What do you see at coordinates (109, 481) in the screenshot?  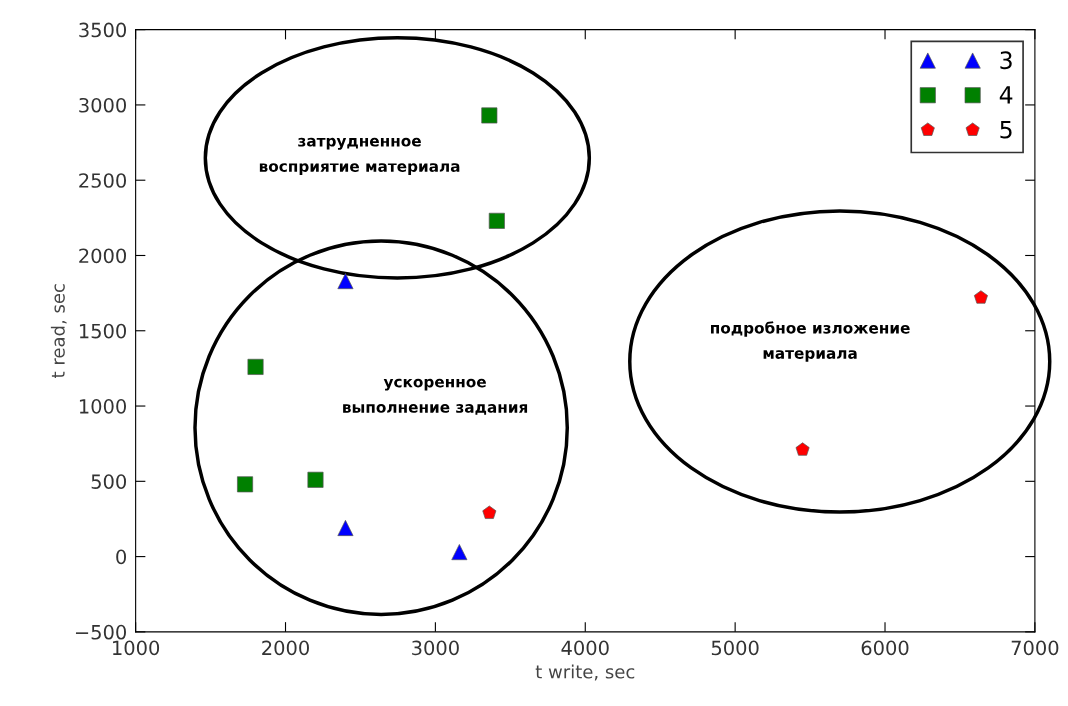 I see `y-tick-label: 500` at bounding box center [109, 481].